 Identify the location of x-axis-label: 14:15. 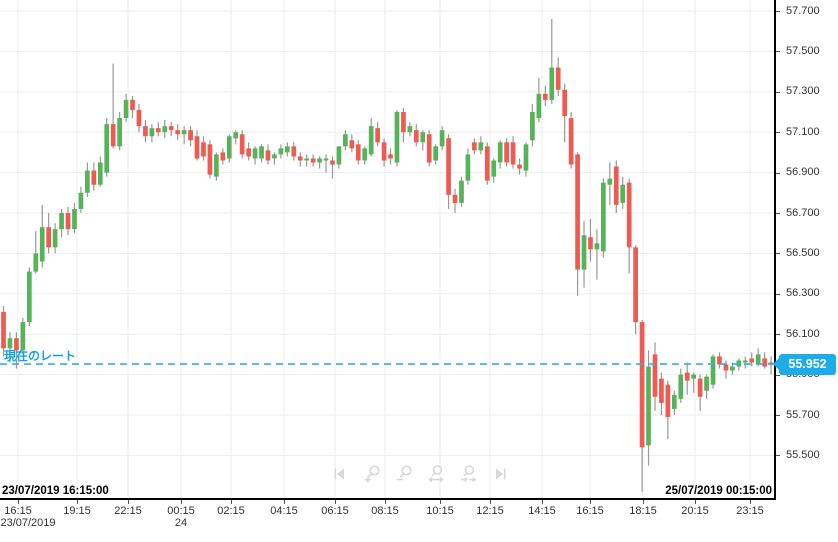
(542, 511).